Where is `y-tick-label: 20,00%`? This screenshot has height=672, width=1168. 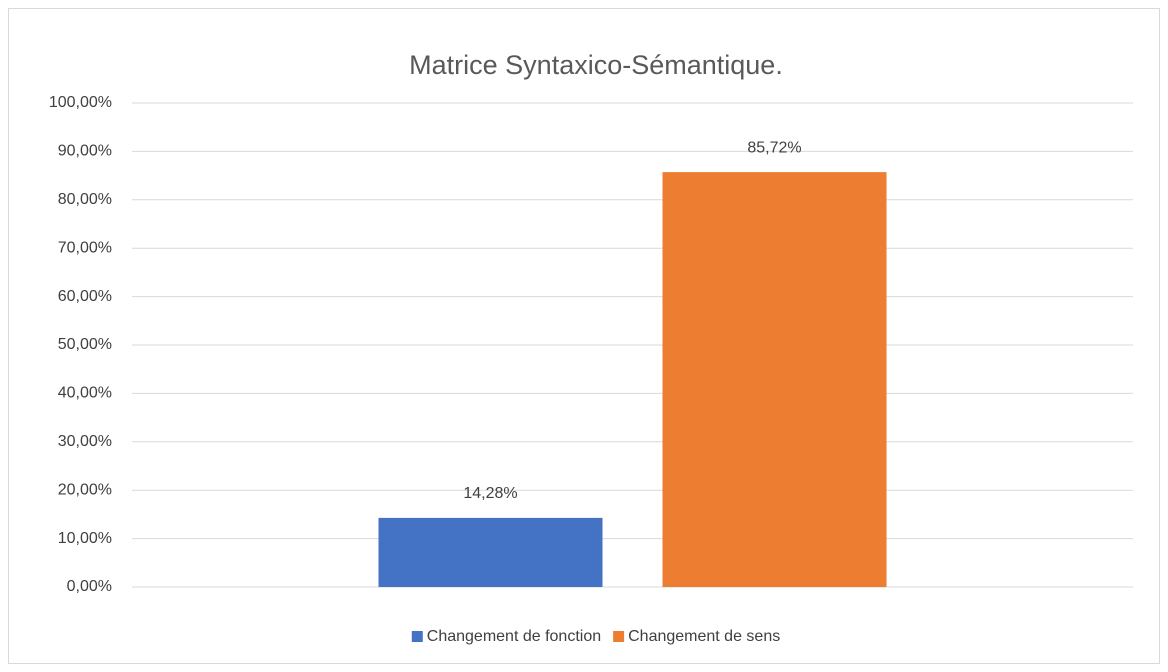
y-tick-label: 20,00% is located at coordinates (85, 489).